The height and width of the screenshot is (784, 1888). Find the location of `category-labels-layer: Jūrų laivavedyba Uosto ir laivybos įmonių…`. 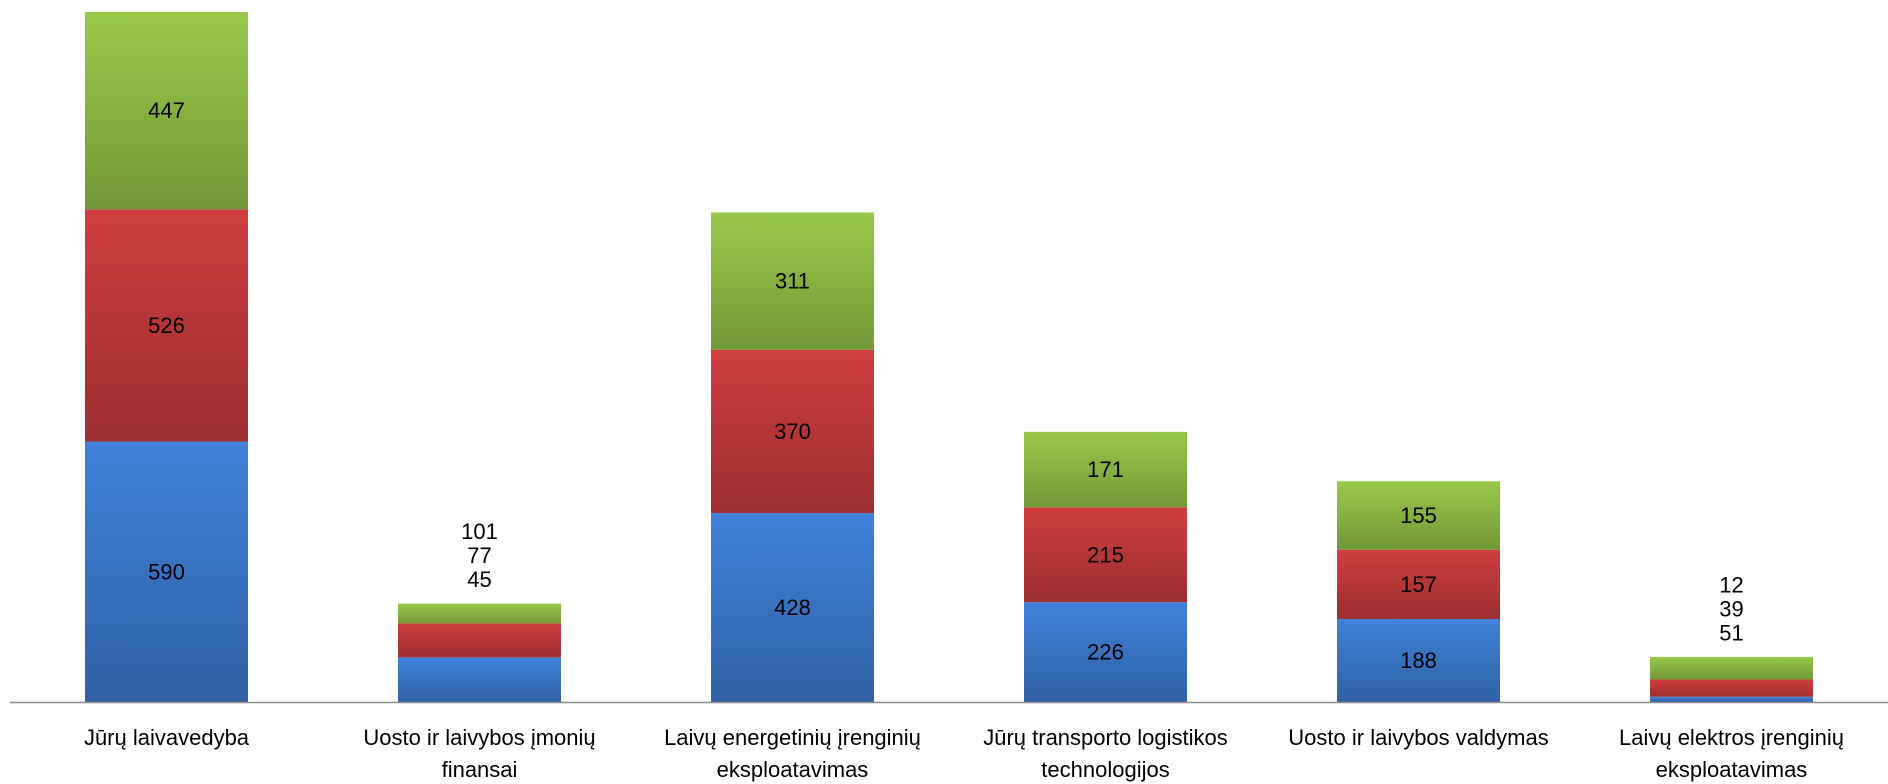

category-labels-layer: Jūrų laivavedyba Uosto ir laivybos įmonių… is located at coordinates (964, 753).